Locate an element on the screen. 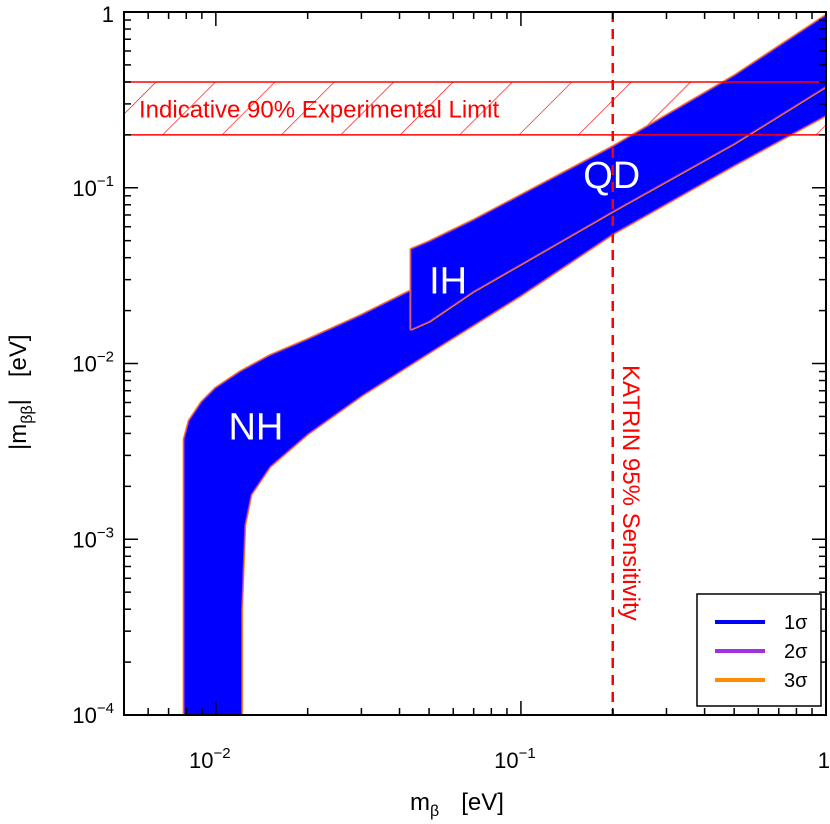  y-tick-label: 10⁻³ is located at coordinates (93, 538).